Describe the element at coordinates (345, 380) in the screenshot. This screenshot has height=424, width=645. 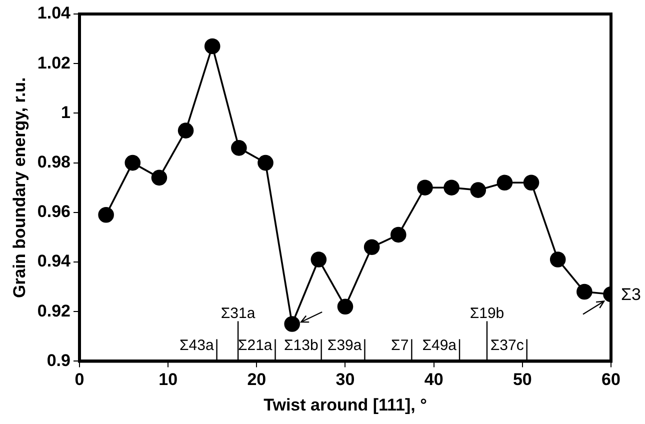
I see `x-tick-label: 30` at that location.